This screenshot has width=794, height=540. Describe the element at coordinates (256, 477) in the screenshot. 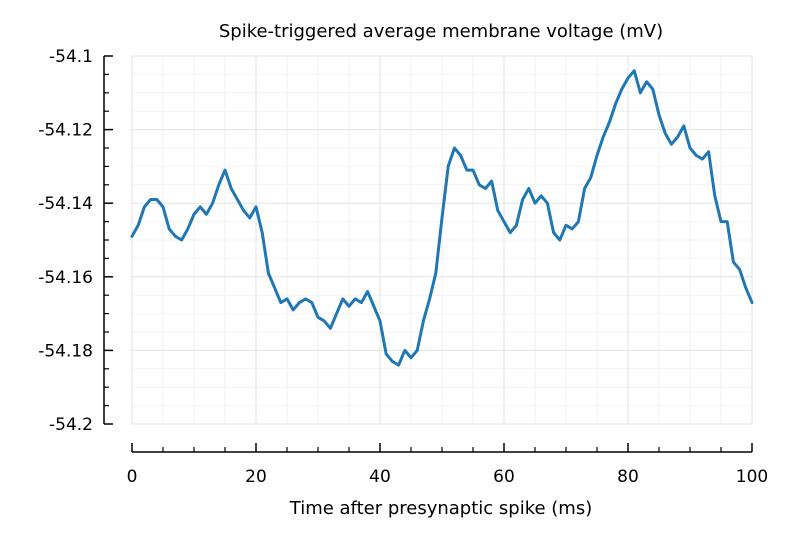

I see `x-tick-label: 20` at that location.